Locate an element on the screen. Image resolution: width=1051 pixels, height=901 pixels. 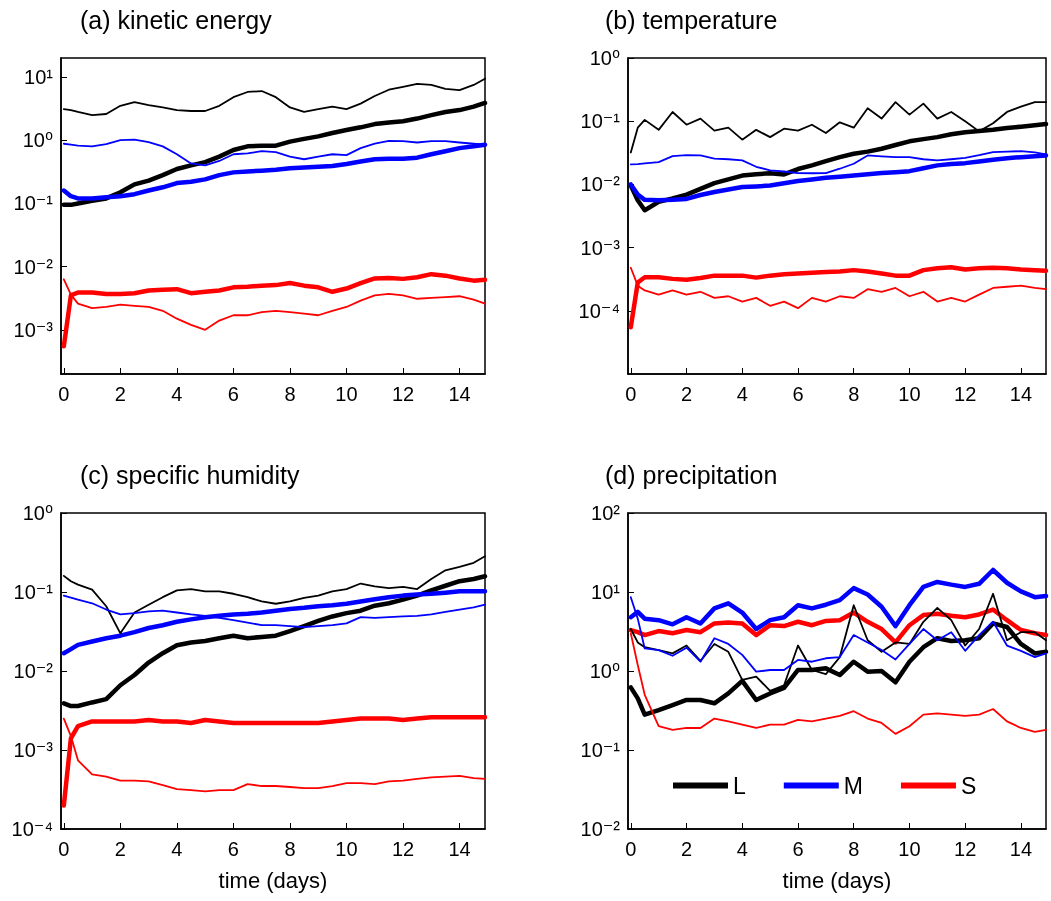
y-tick-label: 10² is located at coordinates (606, 513).